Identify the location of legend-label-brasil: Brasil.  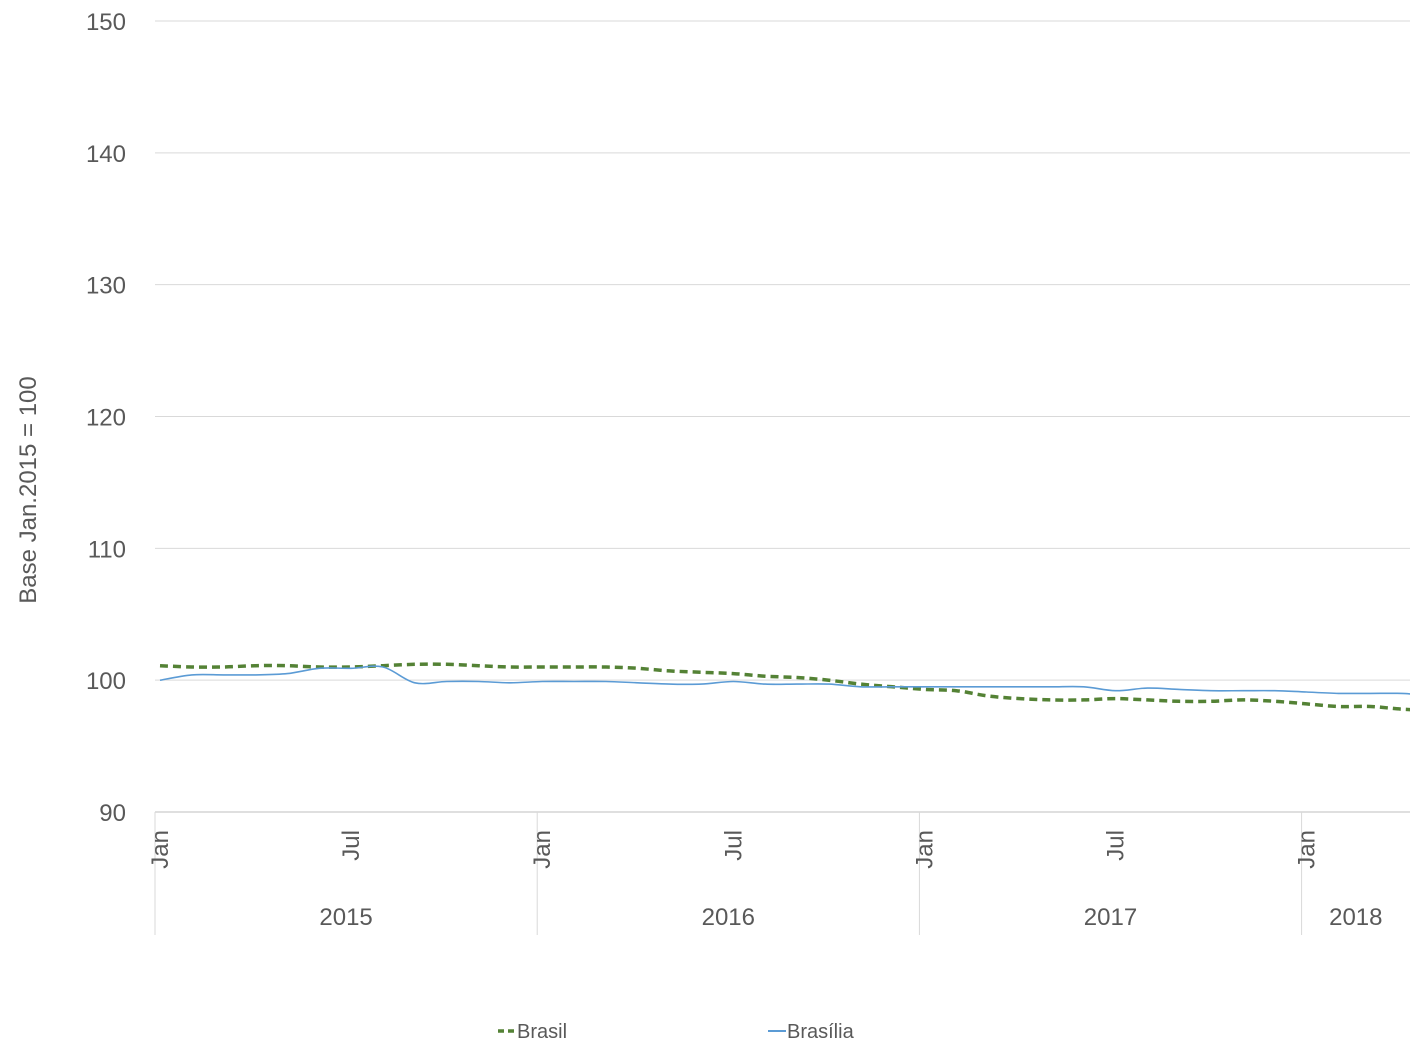
(542, 1032).